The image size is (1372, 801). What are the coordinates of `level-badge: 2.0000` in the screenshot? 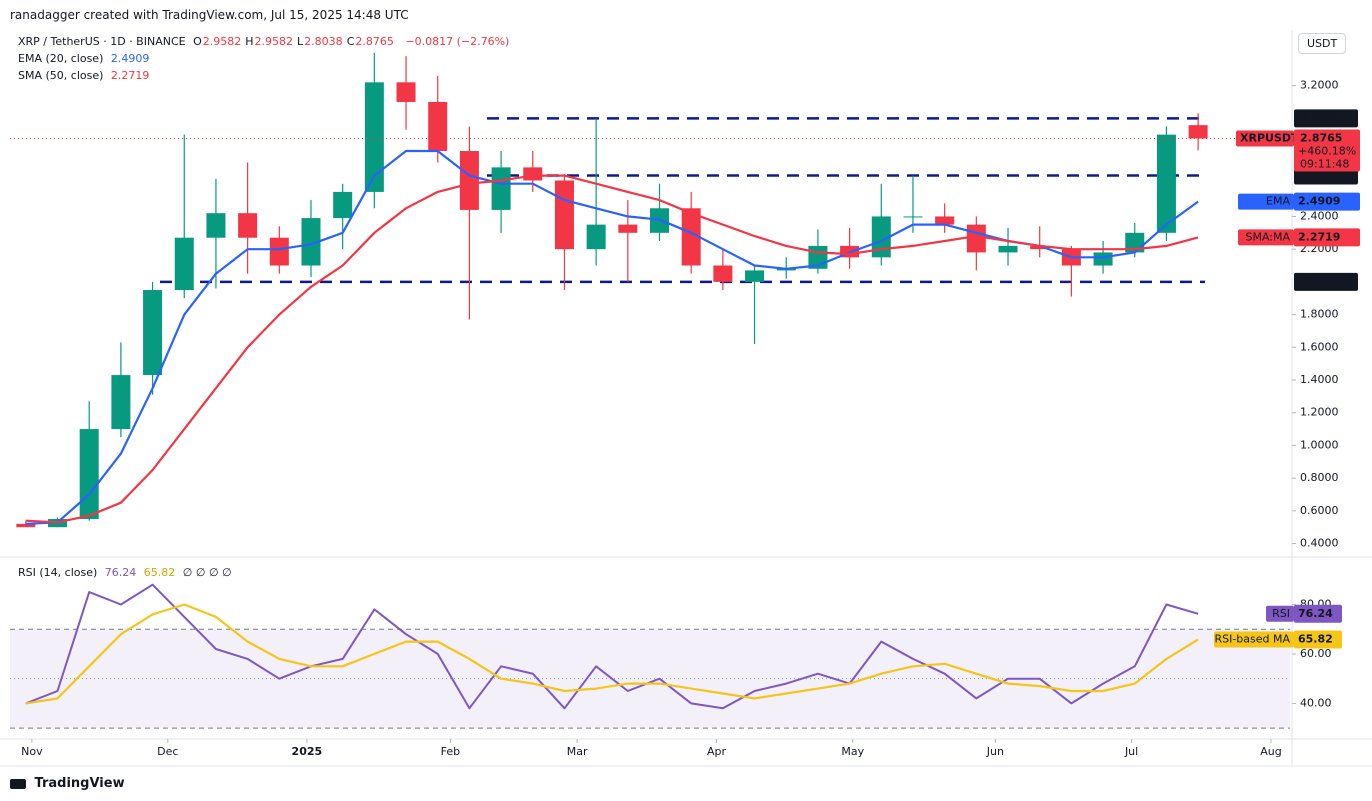 It's located at (1321, 281).